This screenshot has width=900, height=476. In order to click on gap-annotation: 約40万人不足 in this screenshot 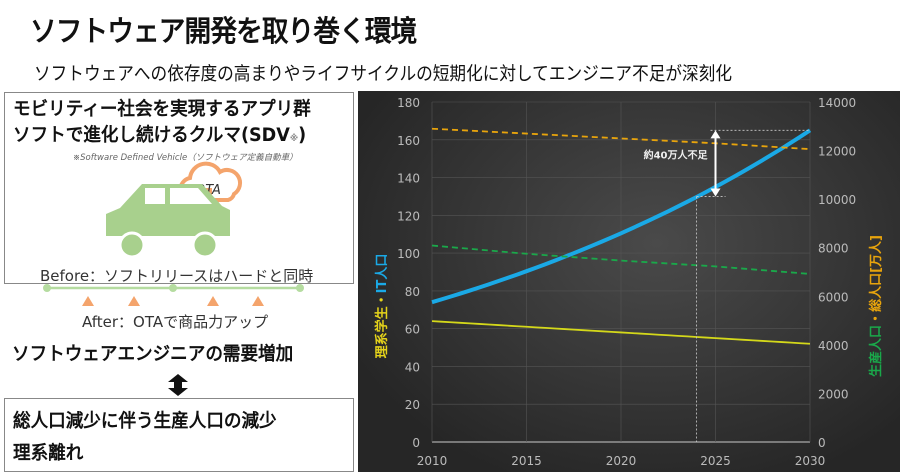, I will do `click(676, 155)`.